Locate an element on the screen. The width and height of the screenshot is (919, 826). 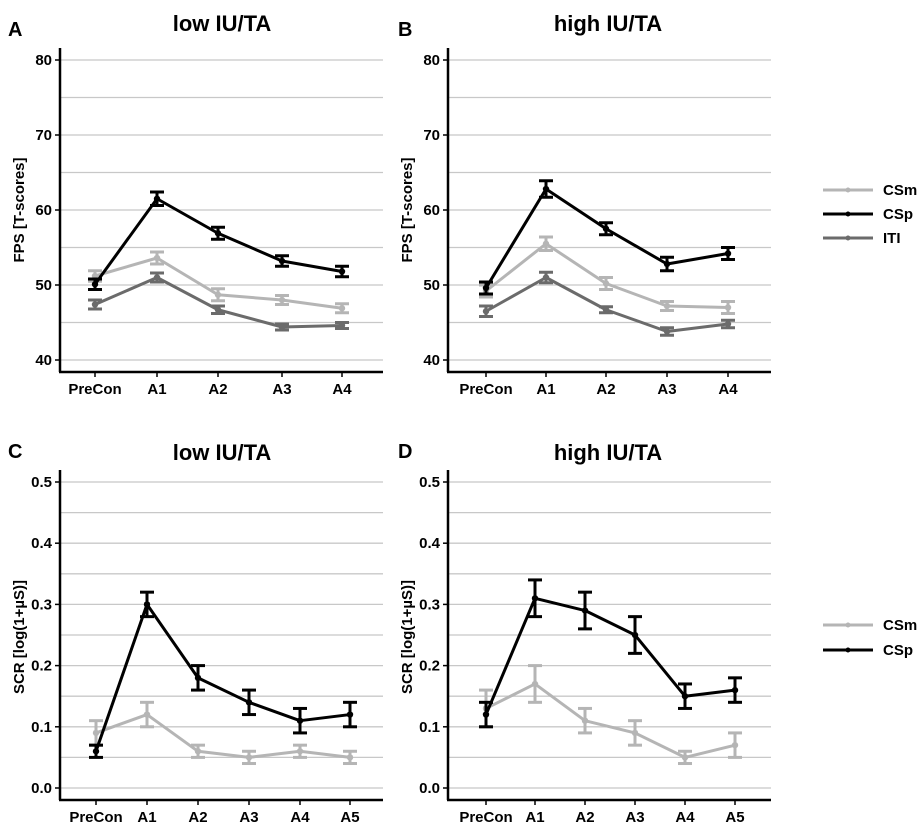
x-tick-label: A5 is located at coordinates (349, 817).